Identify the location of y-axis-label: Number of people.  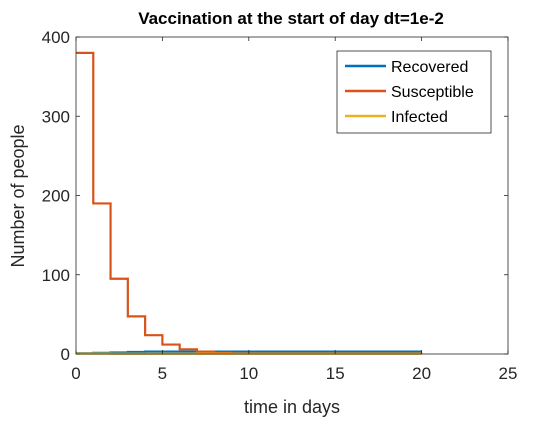
(18, 195).